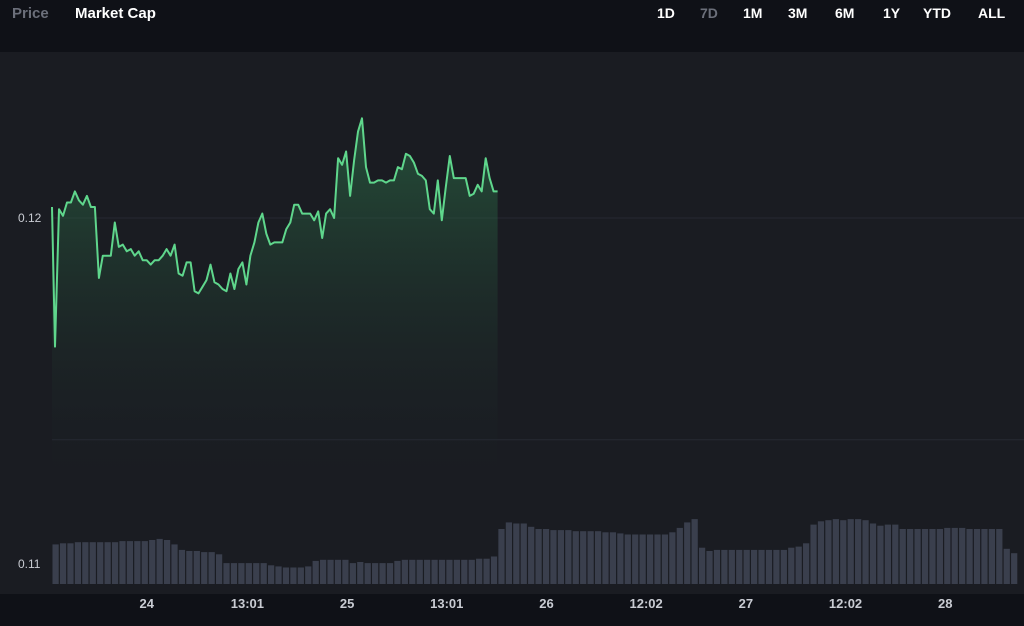  What do you see at coordinates (666, 13) in the screenshot?
I see `range-1d: 1D` at bounding box center [666, 13].